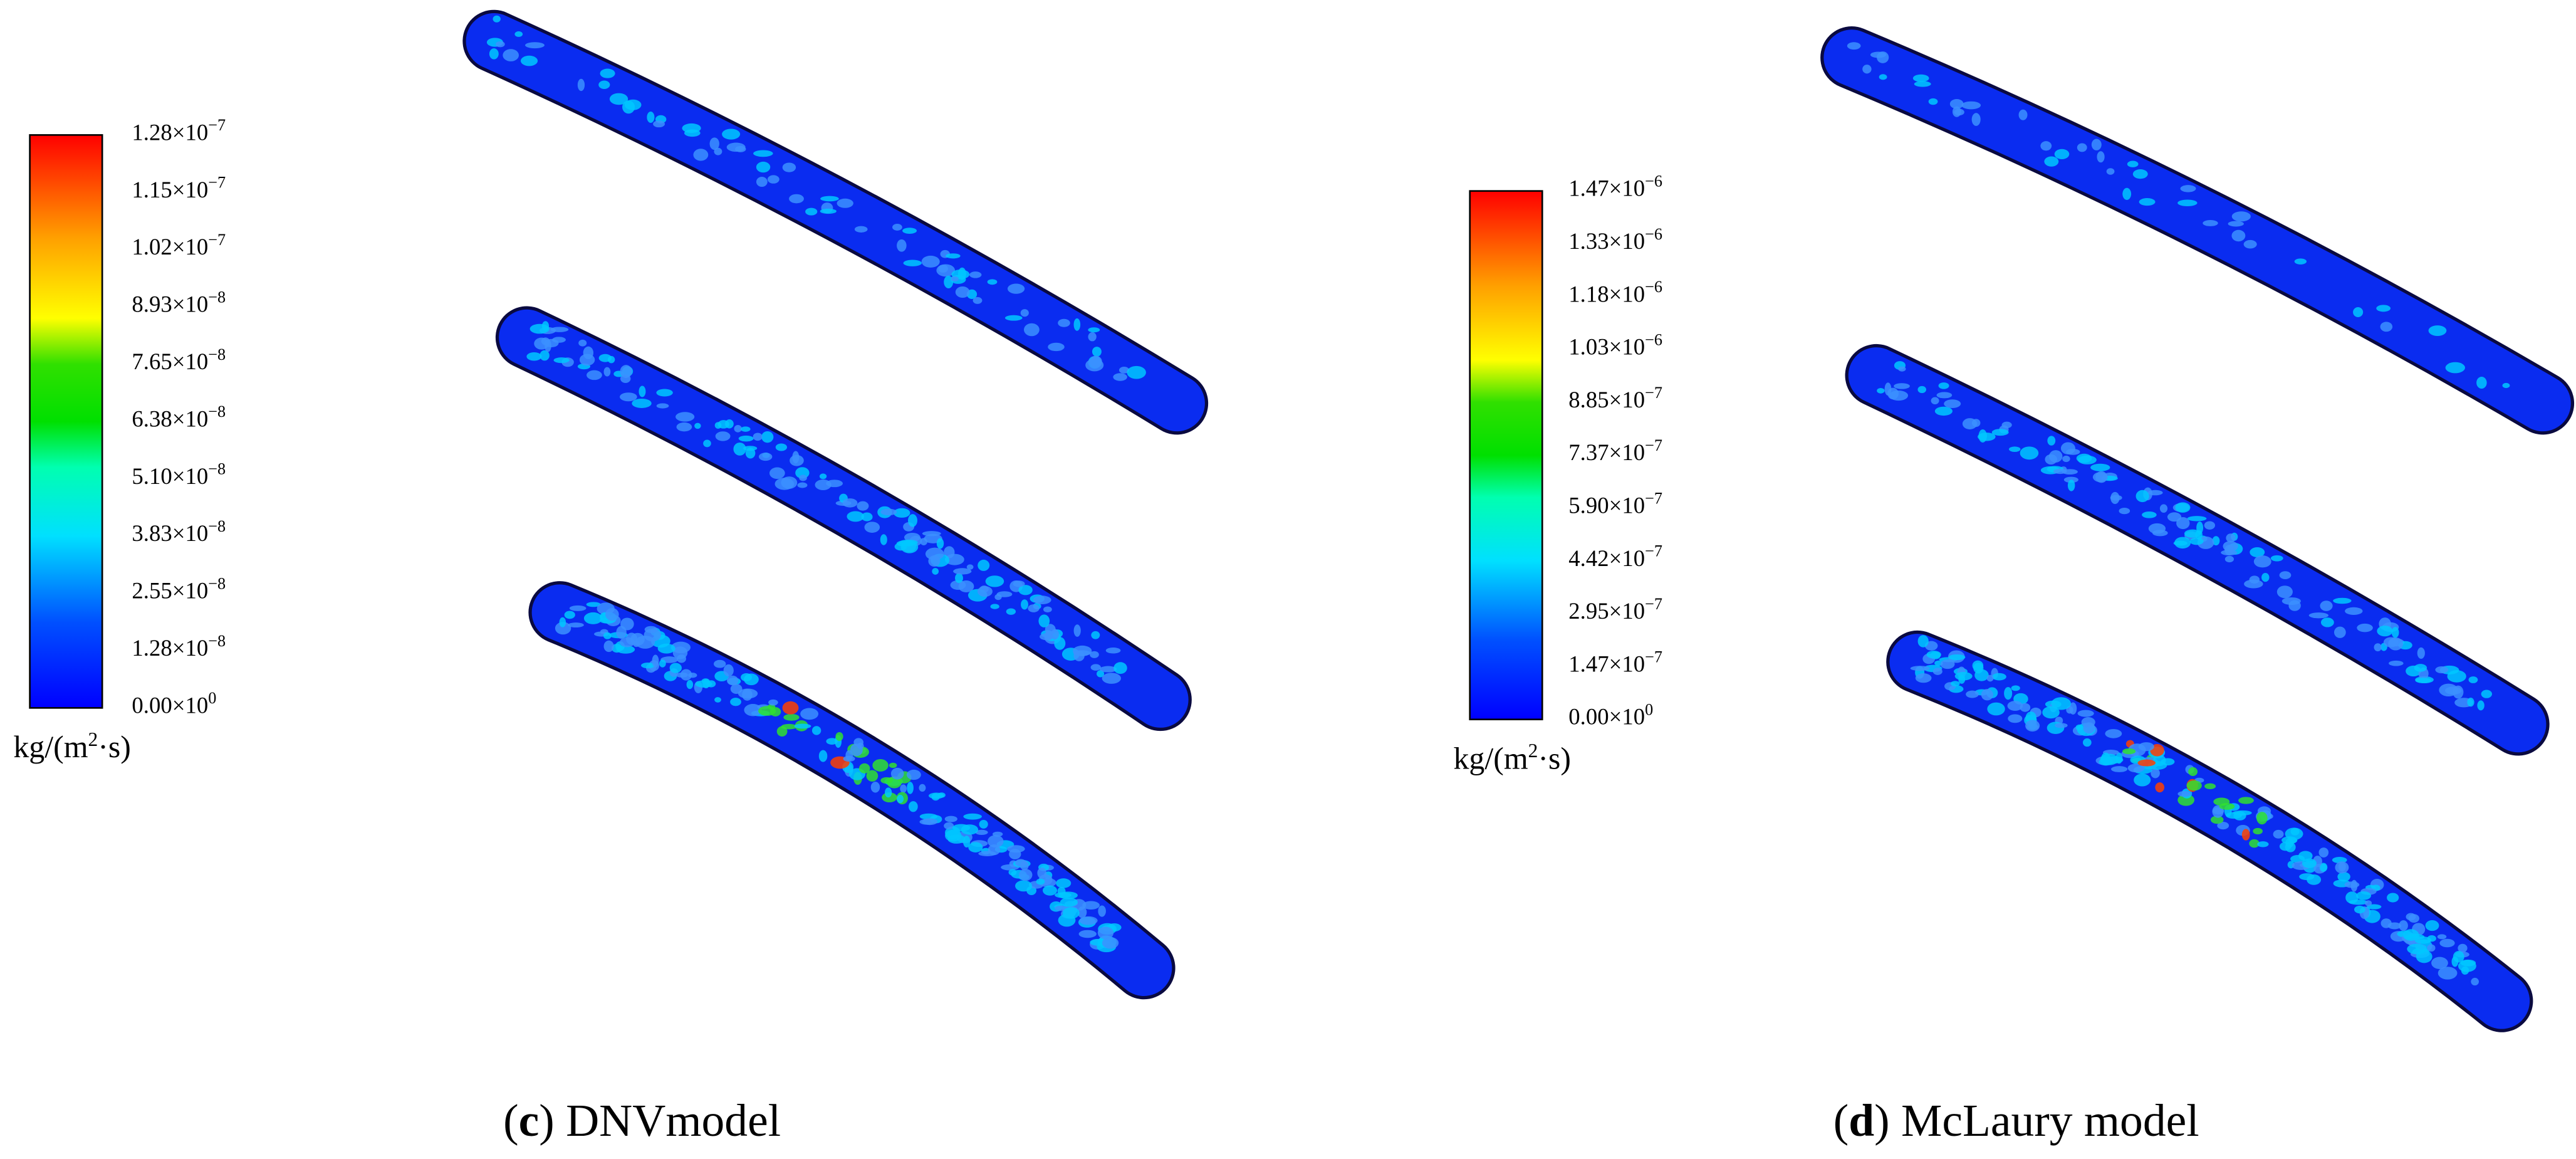 The width and height of the screenshot is (2576, 1159). Describe the element at coordinates (1606, 717) in the screenshot. I see `label-base: 0.00×10` at that location.